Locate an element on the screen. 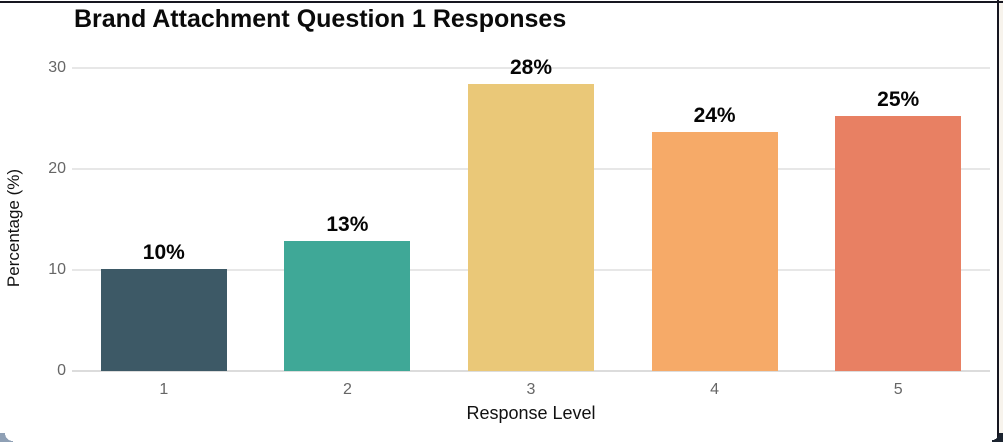 The image size is (1003, 442). bar-value-label-3: 28% is located at coordinates (531, 68).